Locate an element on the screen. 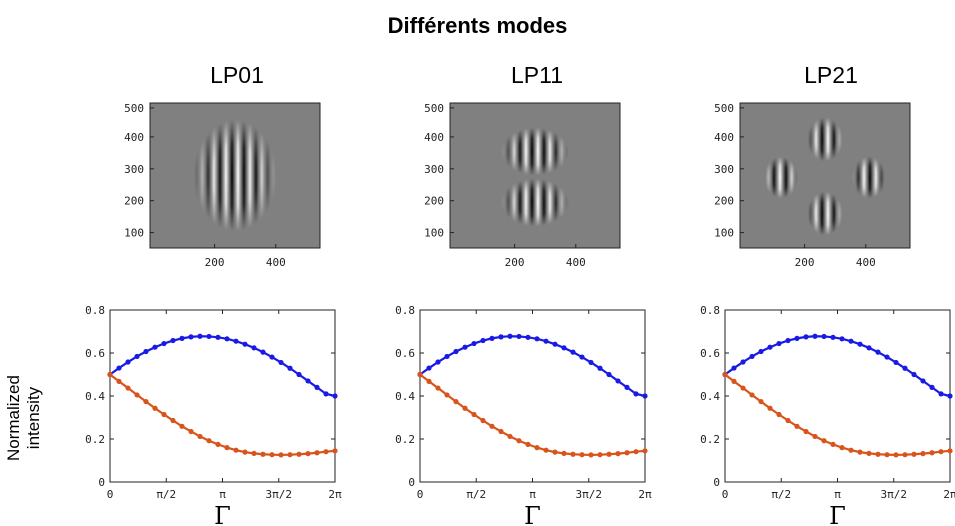 The width and height of the screenshot is (955, 526). panel-title-lp11: LP11 is located at coordinates (536, 75).